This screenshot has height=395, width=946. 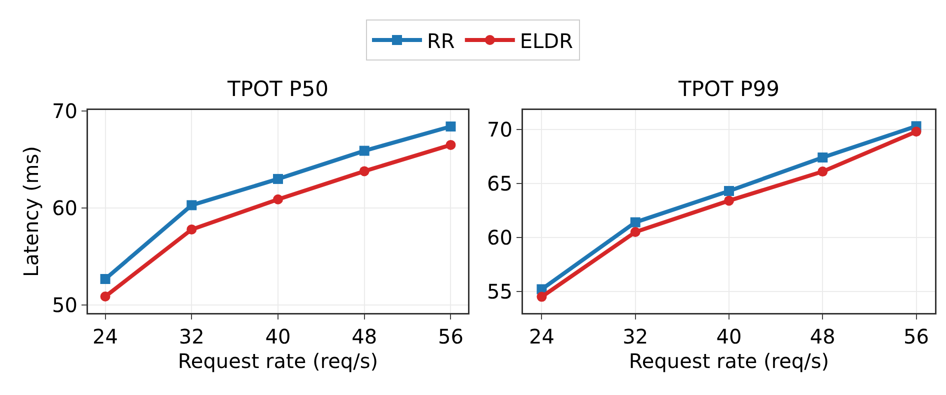 I want to click on legend-label: RR, so click(x=441, y=40).